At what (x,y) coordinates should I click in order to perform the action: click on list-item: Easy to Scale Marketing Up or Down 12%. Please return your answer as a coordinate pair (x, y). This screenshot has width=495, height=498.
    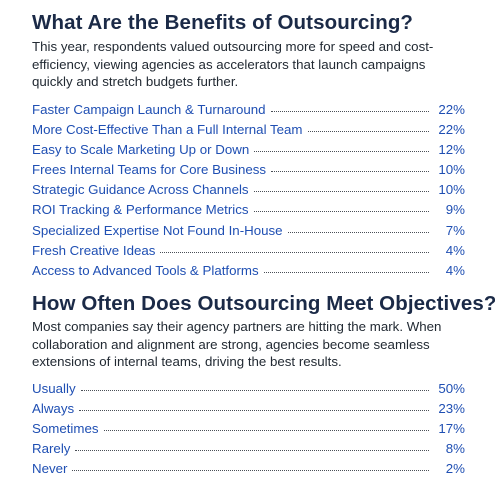
    Looking at the image, I should click on (248, 150).